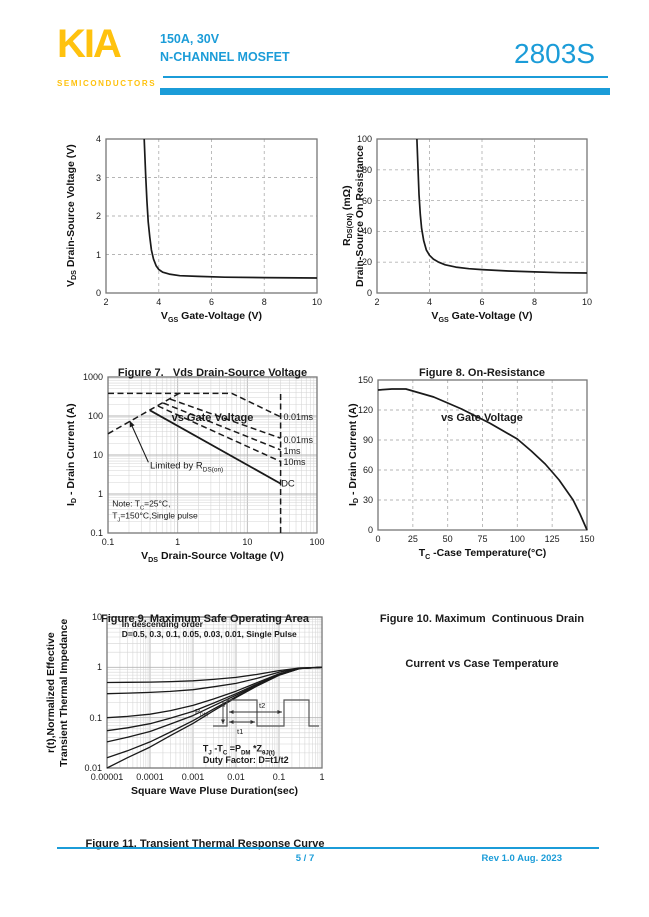  I want to click on x-tick-label: 2, so click(377, 302).